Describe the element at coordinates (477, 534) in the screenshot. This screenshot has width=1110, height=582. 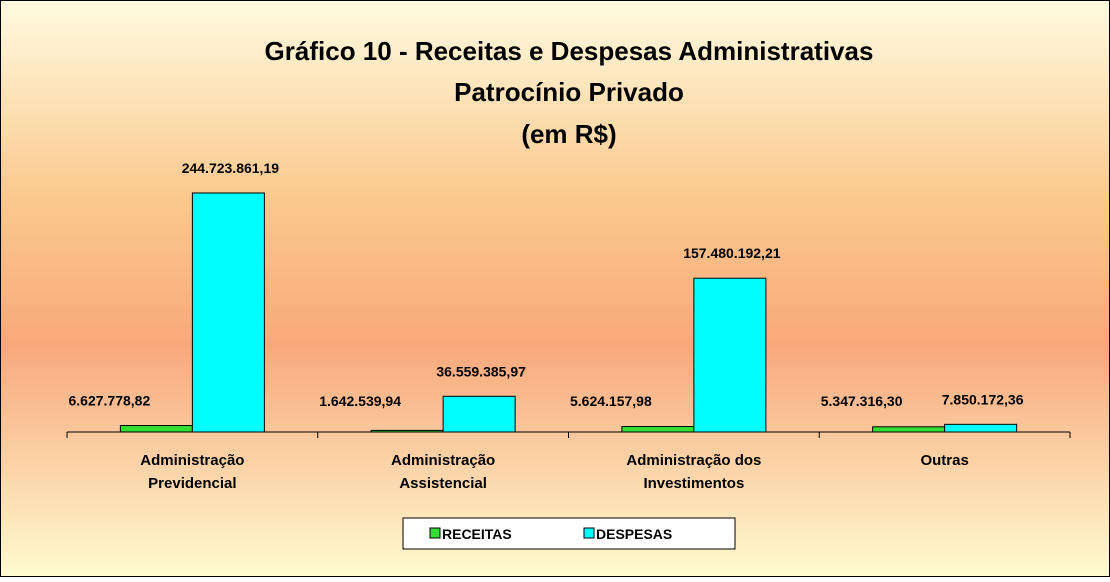
I see `legend-label: RECEITAS` at that location.